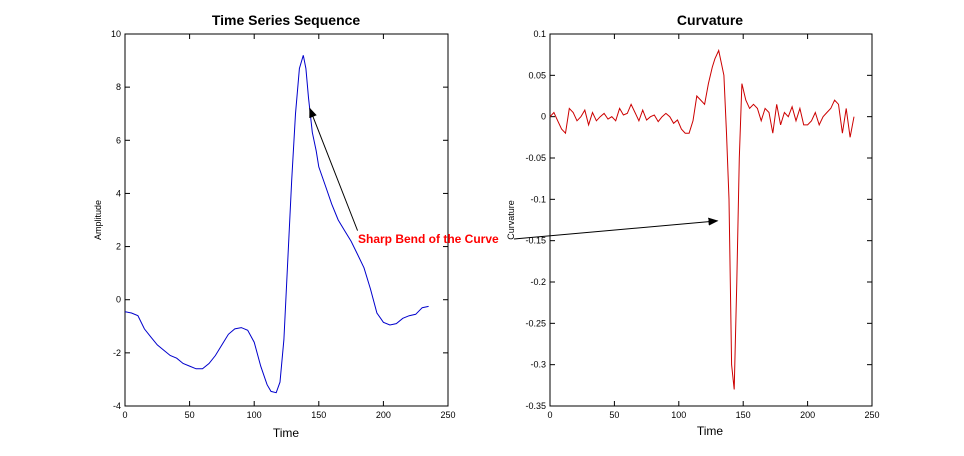 This screenshot has width=964, height=456. I want to click on annotation-arrow-left, so click(334, 169).